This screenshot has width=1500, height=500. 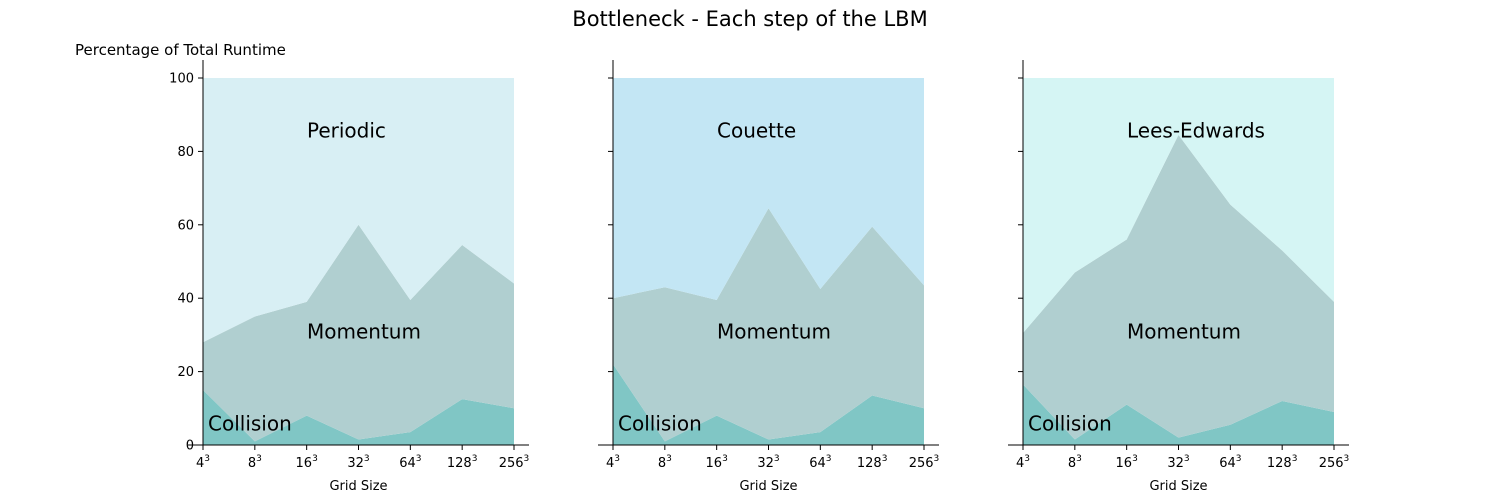 What do you see at coordinates (768, 189) in the screenshot?
I see `area-couette` at bounding box center [768, 189].